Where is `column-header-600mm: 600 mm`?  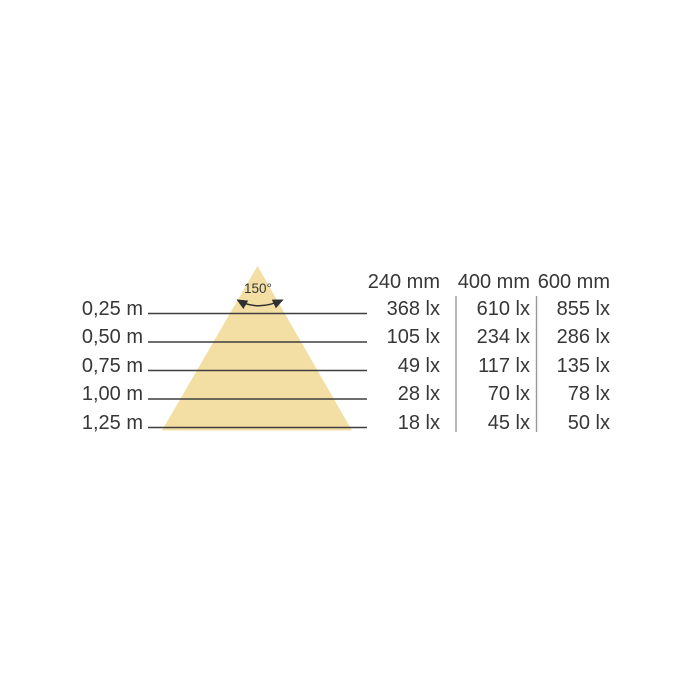 column-header-600mm: 600 mm is located at coordinates (573, 282).